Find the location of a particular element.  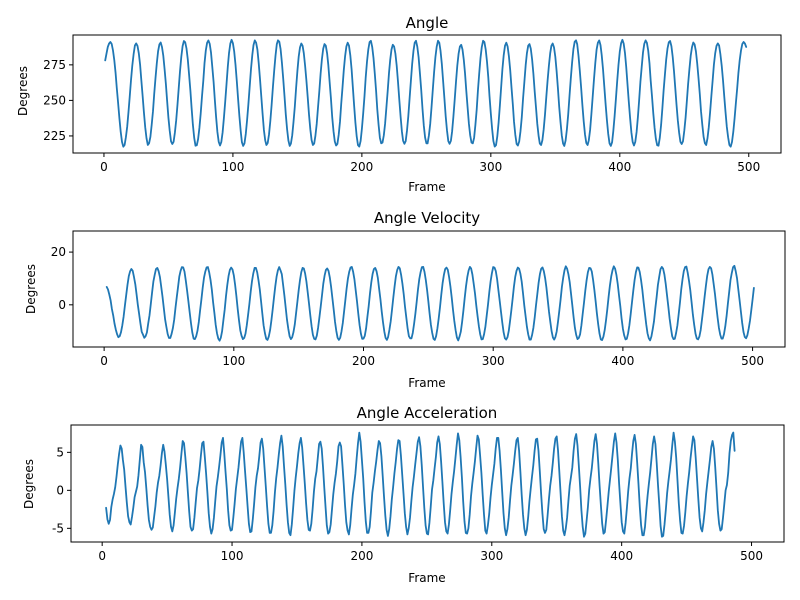

y-tick-label: 250 is located at coordinates (54, 100).